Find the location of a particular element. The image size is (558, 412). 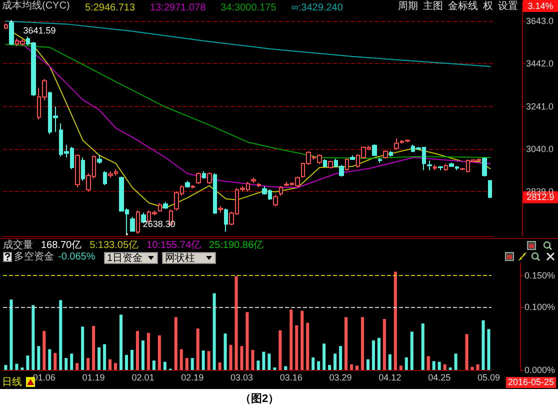

chart-subtitle: -0.065% is located at coordinates (77, 257).